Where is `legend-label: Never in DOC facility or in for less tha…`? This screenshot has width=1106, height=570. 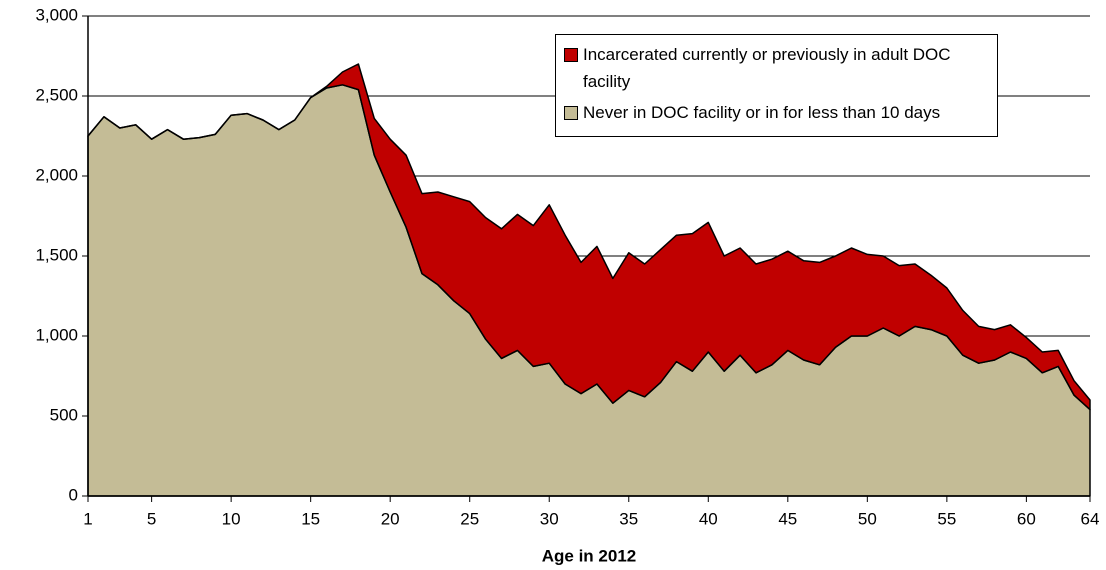 legend-label: Never in DOC facility or in for less tha… is located at coordinates (762, 112).